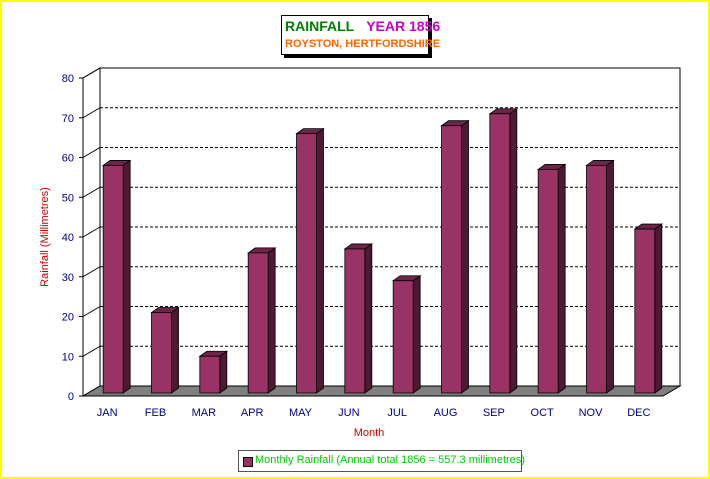  I want to click on legend-swatch, so click(248, 462).